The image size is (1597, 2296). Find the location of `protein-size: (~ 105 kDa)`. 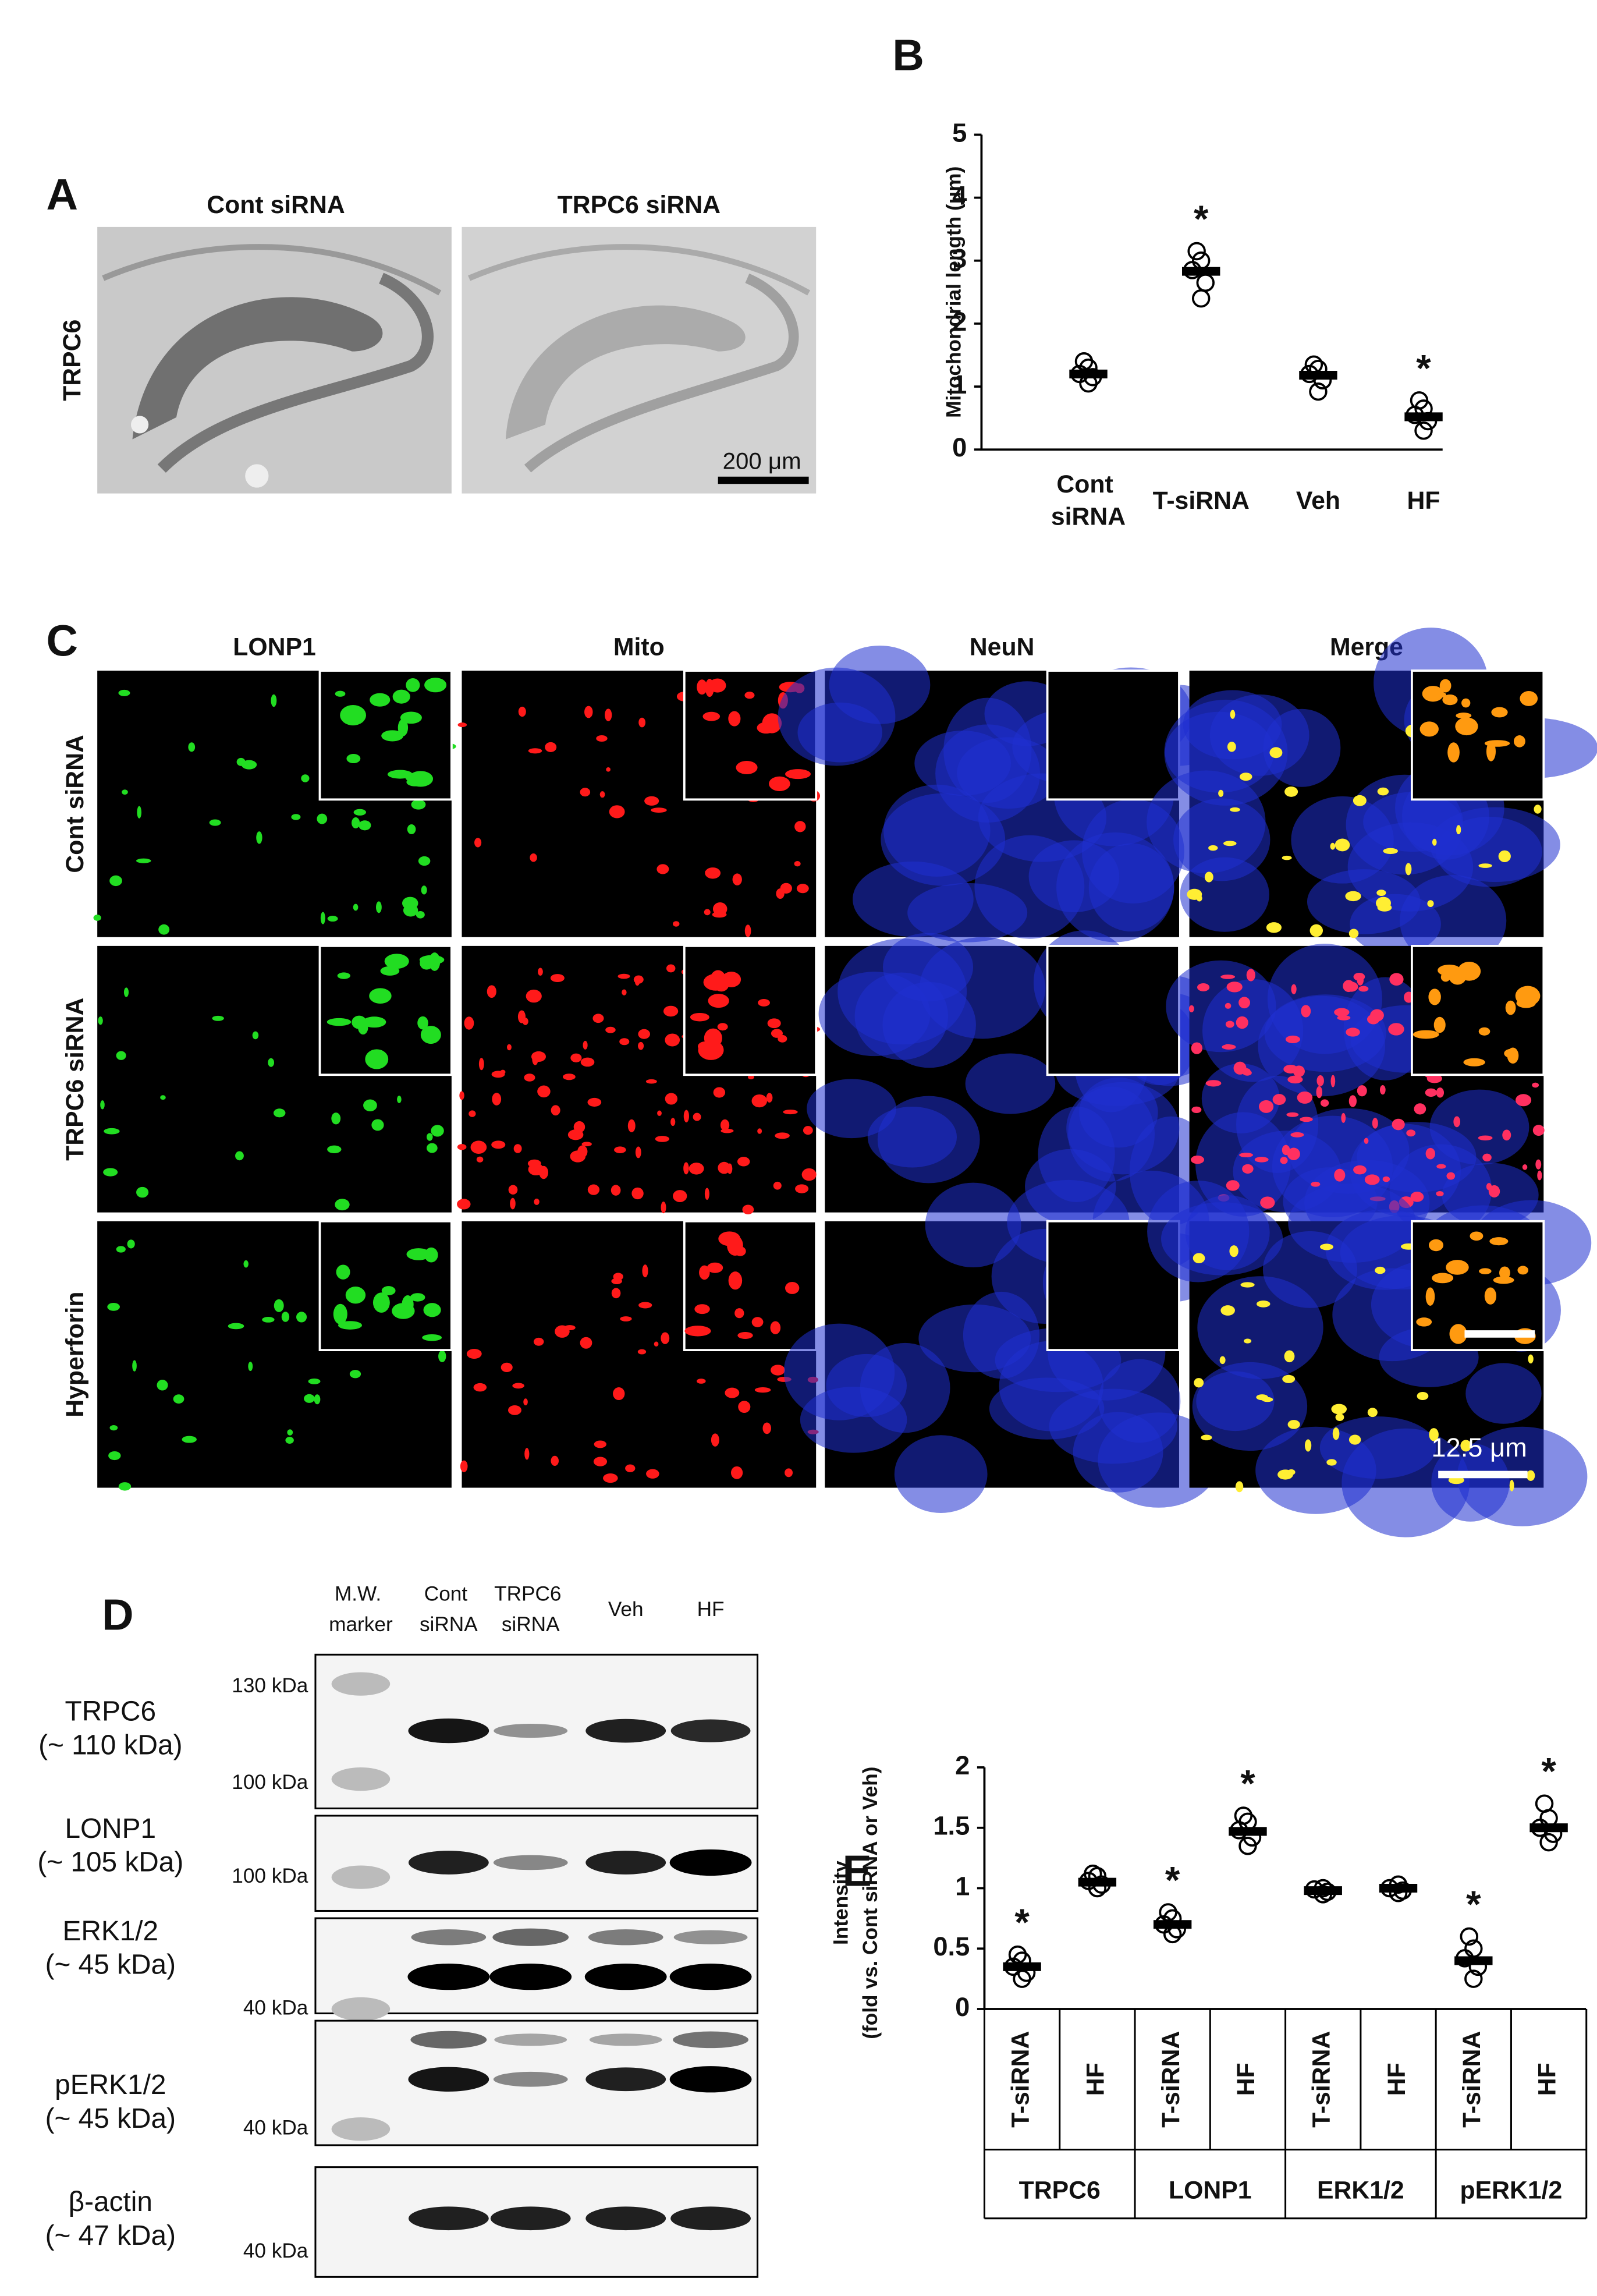

protein-size: (~ 105 kDa) is located at coordinates (110, 1863).